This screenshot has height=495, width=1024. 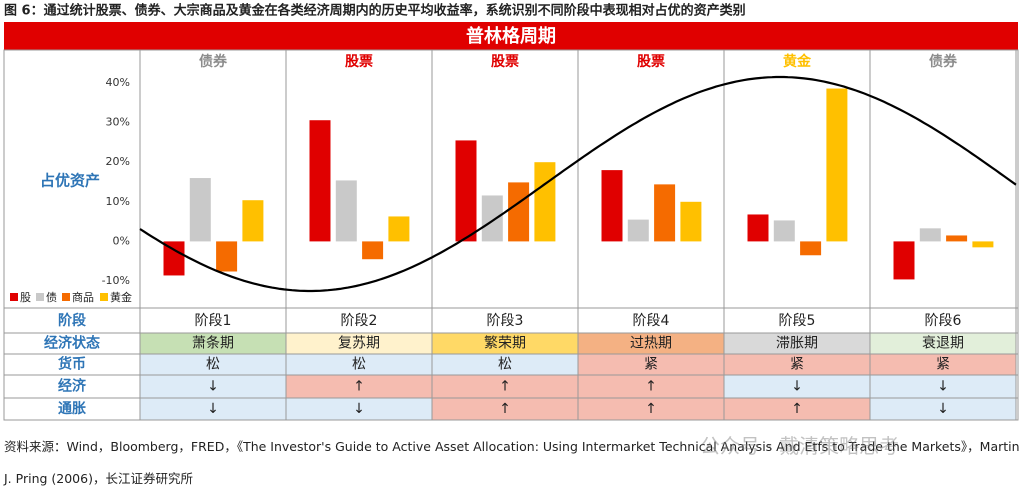 What do you see at coordinates (72, 409) in the screenshot?
I see `row-label: 通胀` at bounding box center [72, 409].